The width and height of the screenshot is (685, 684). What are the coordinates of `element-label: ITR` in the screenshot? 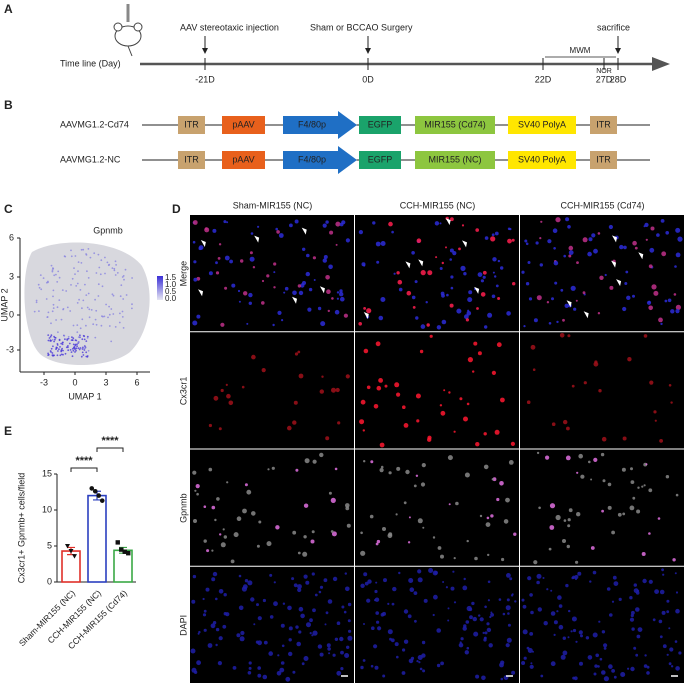 It's located at (603, 159).